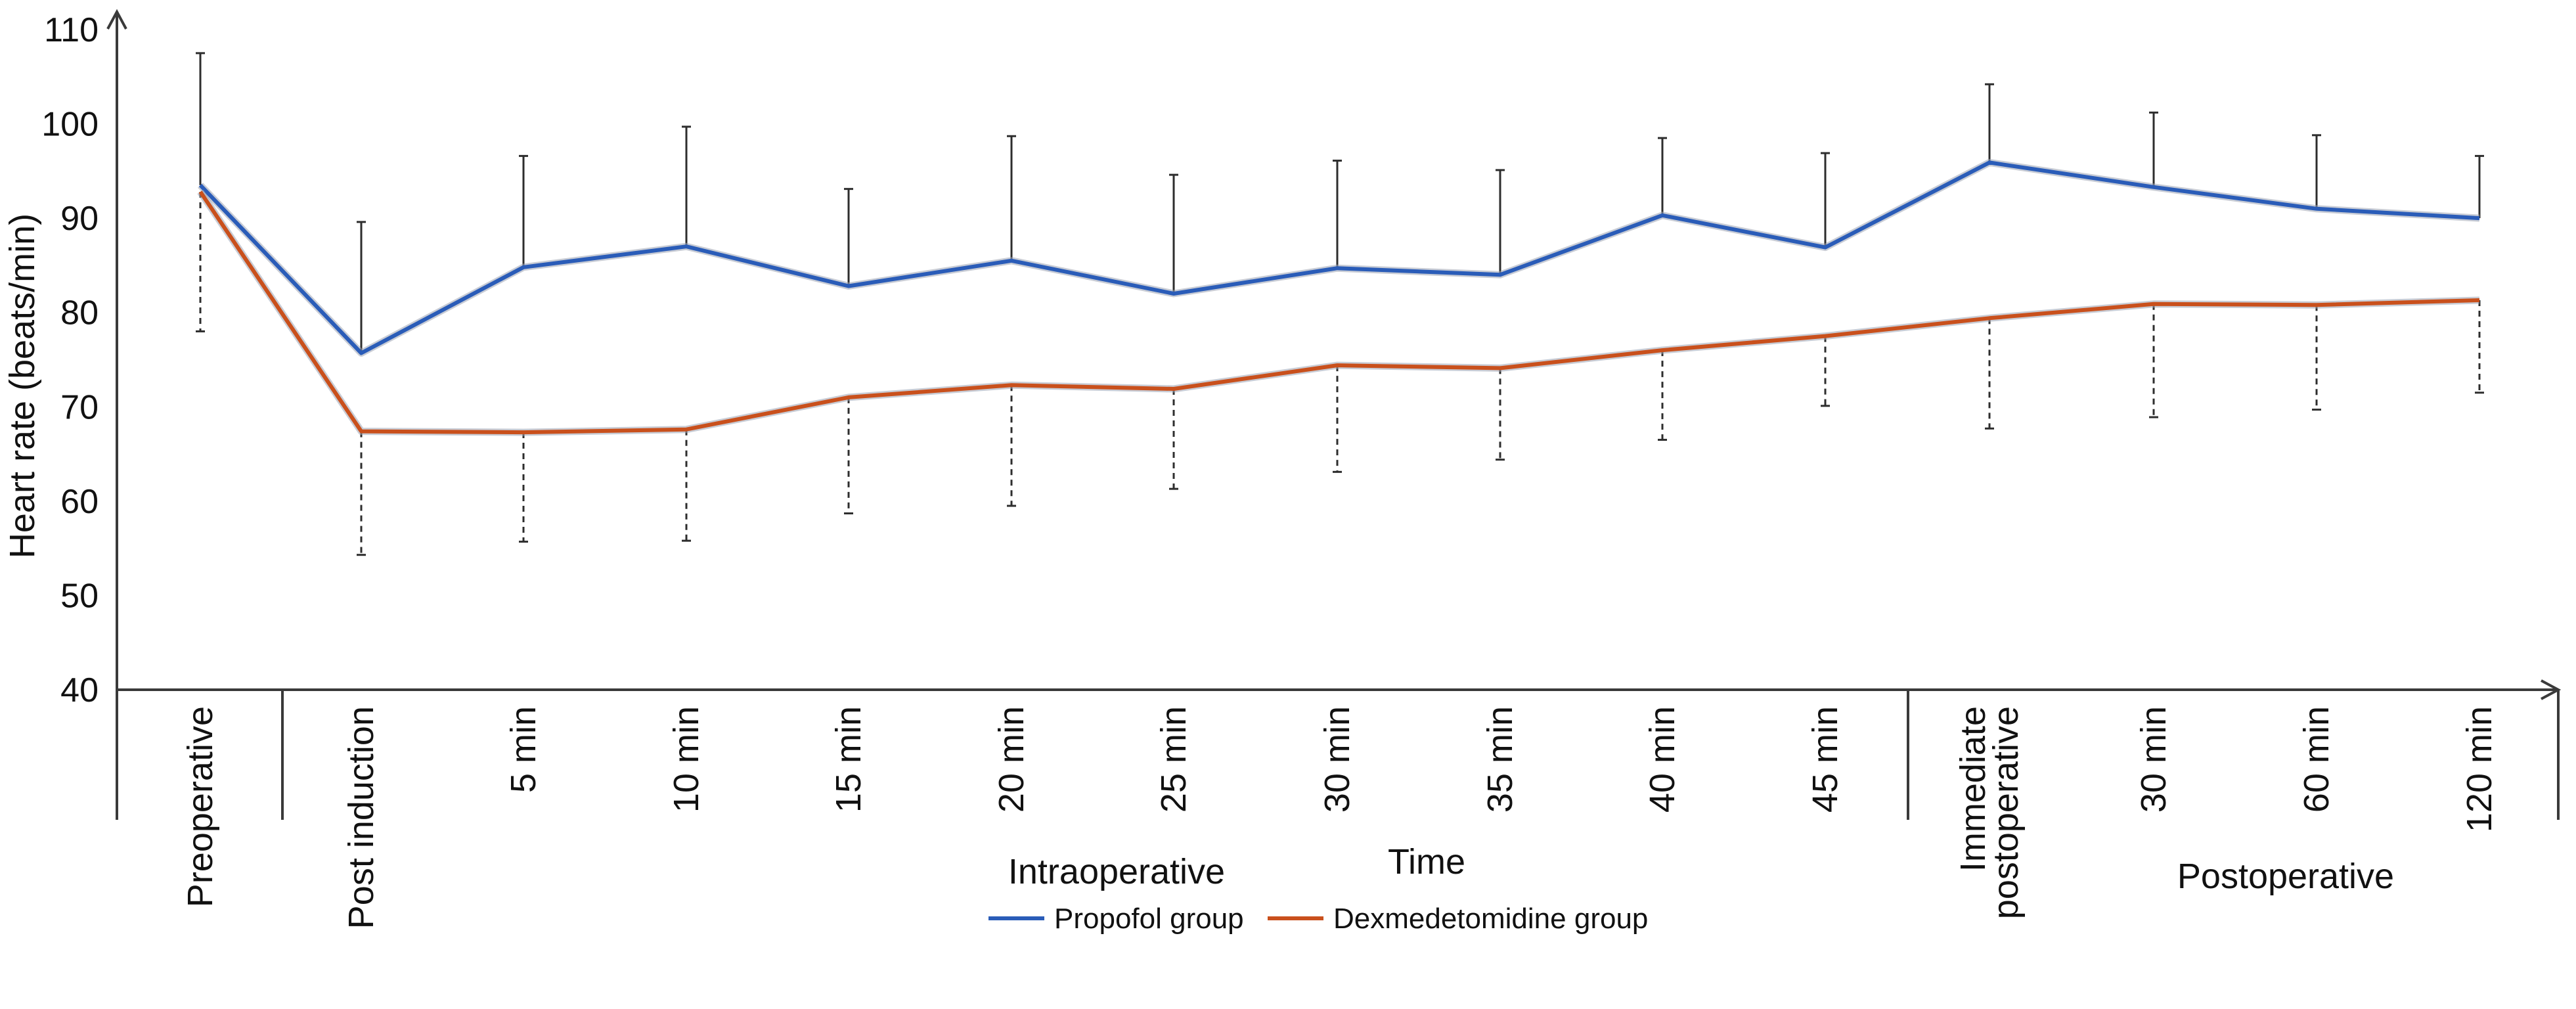 The width and height of the screenshot is (2576, 1009). What do you see at coordinates (1173, 759) in the screenshot?
I see `x-category-label: 25 min` at bounding box center [1173, 759].